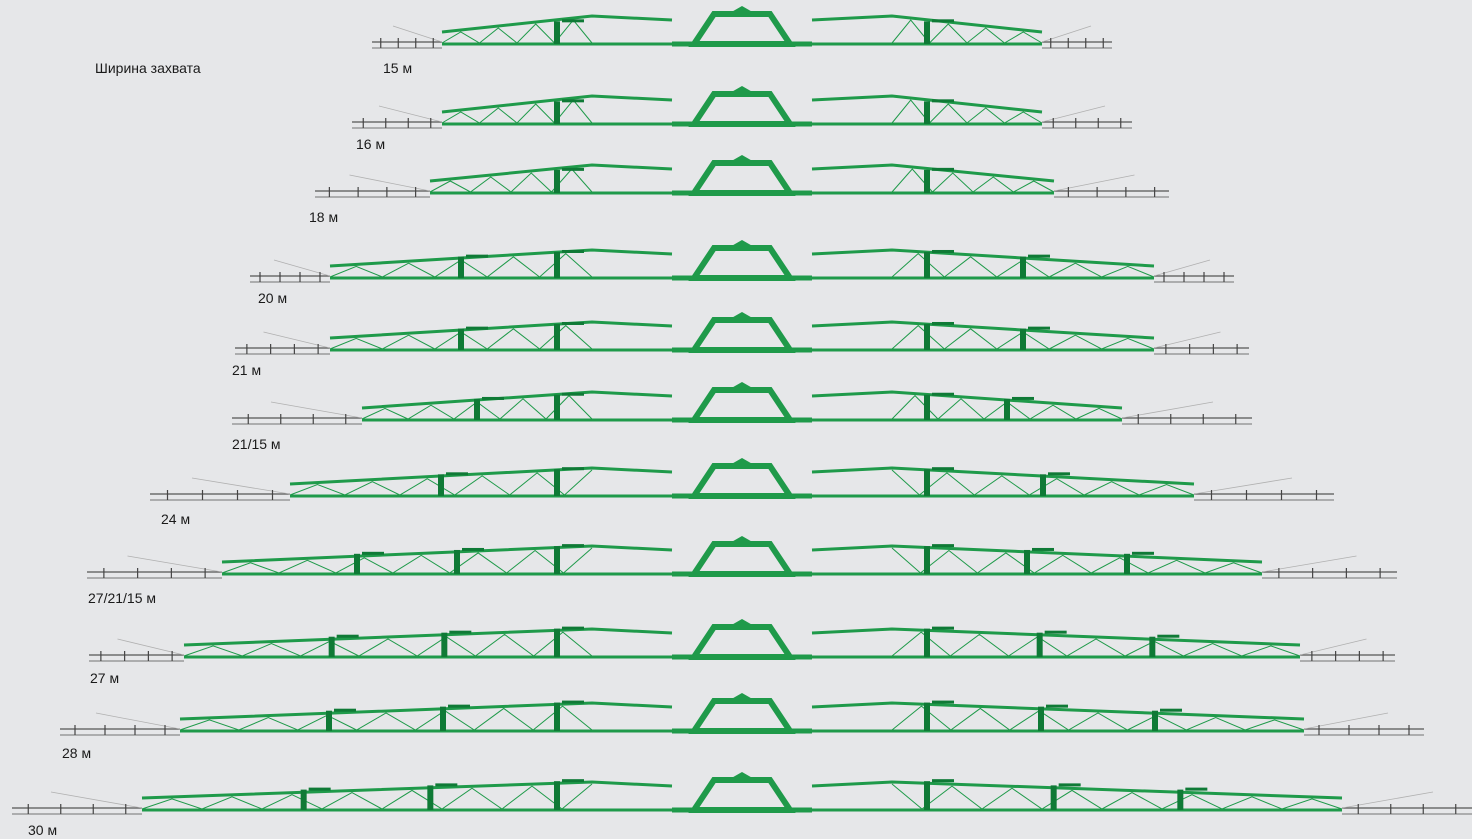  Describe the element at coordinates (122, 598) in the screenshot. I see `boom-width-label: 27/21/15 м` at that location.